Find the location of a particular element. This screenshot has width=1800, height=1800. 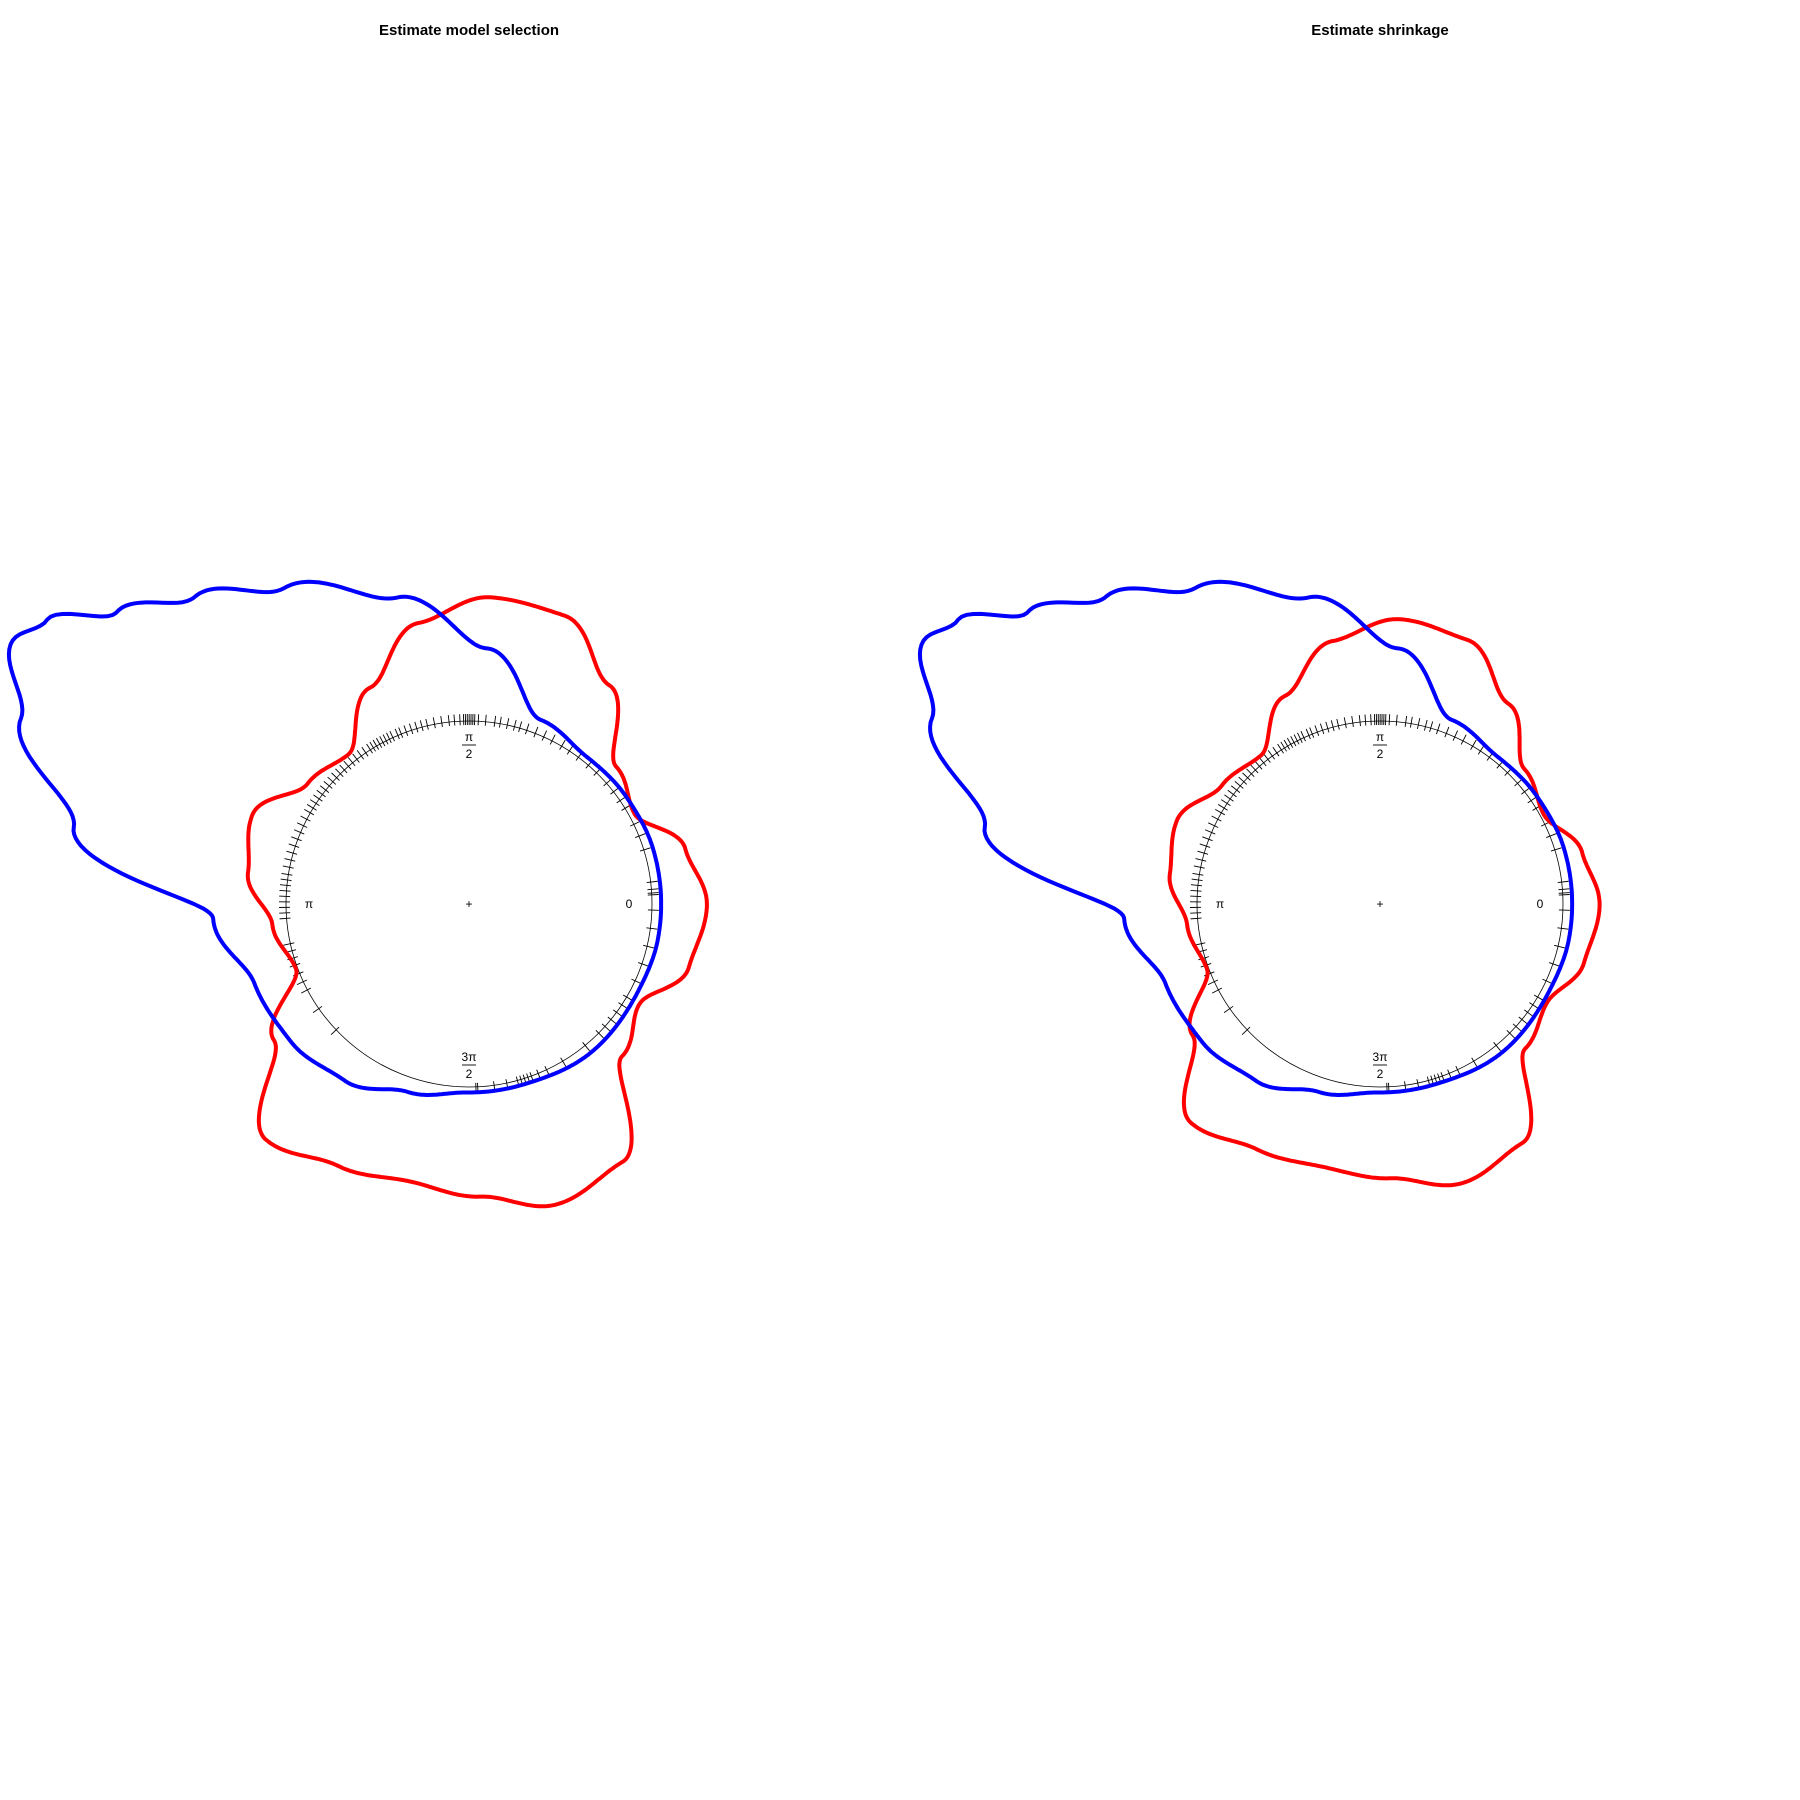

angle-label-numerator: π is located at coordinates (469, 737).